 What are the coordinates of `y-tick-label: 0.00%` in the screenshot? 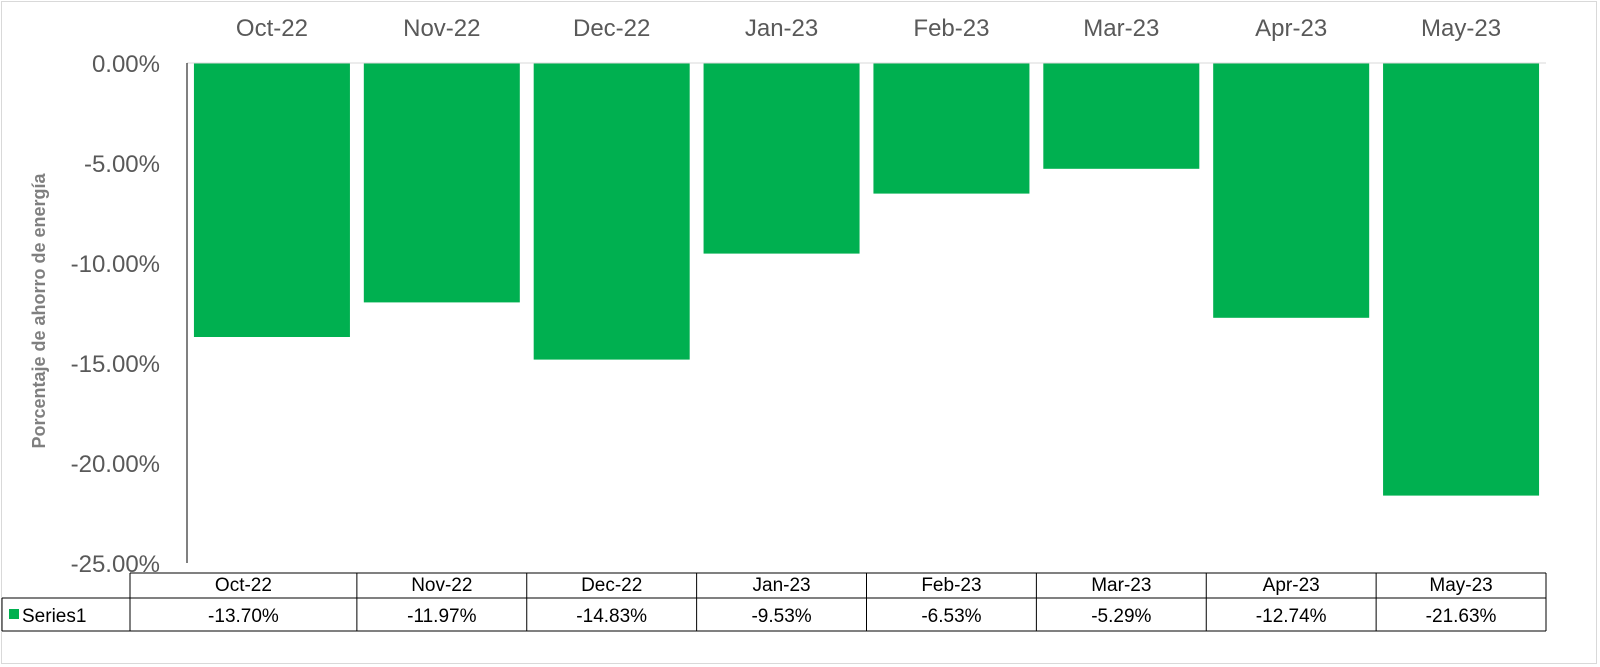 It's located at (126, 64).